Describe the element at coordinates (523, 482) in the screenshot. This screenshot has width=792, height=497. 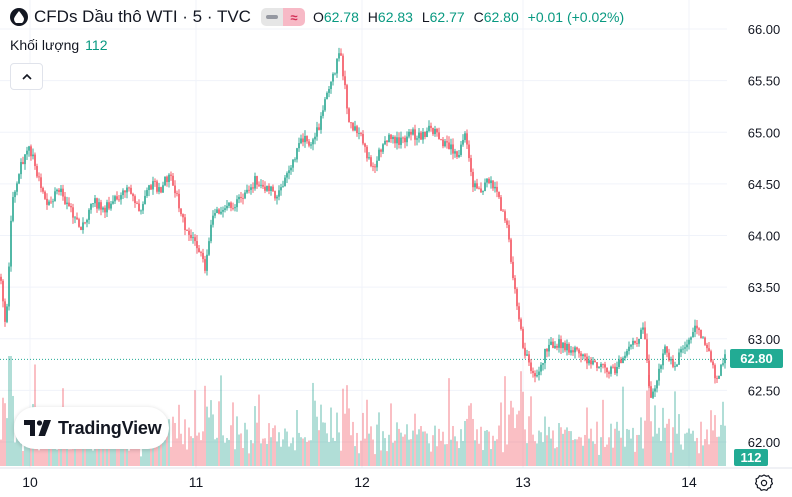
I see `x-tick-label: 13` at that location.